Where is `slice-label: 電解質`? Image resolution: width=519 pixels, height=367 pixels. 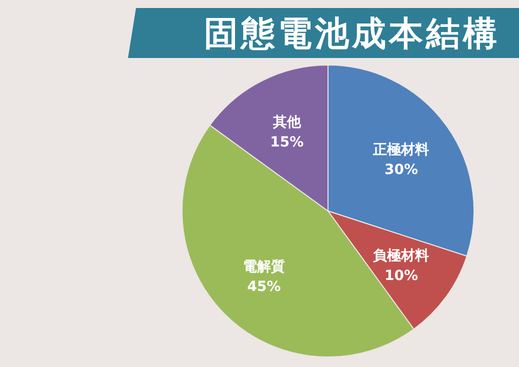
slice-label: 電解質 is located at coordinates (263, 267).